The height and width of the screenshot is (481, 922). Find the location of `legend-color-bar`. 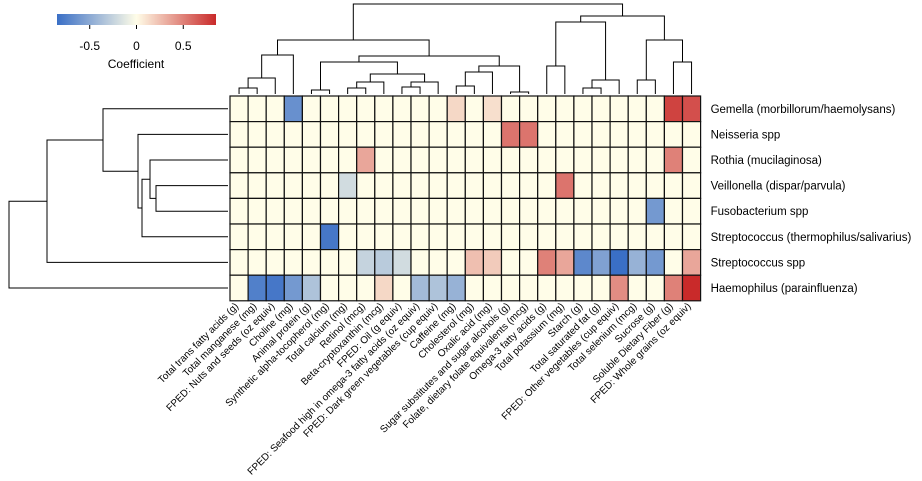

legend-color-bar is located at coordinates (136, 19).